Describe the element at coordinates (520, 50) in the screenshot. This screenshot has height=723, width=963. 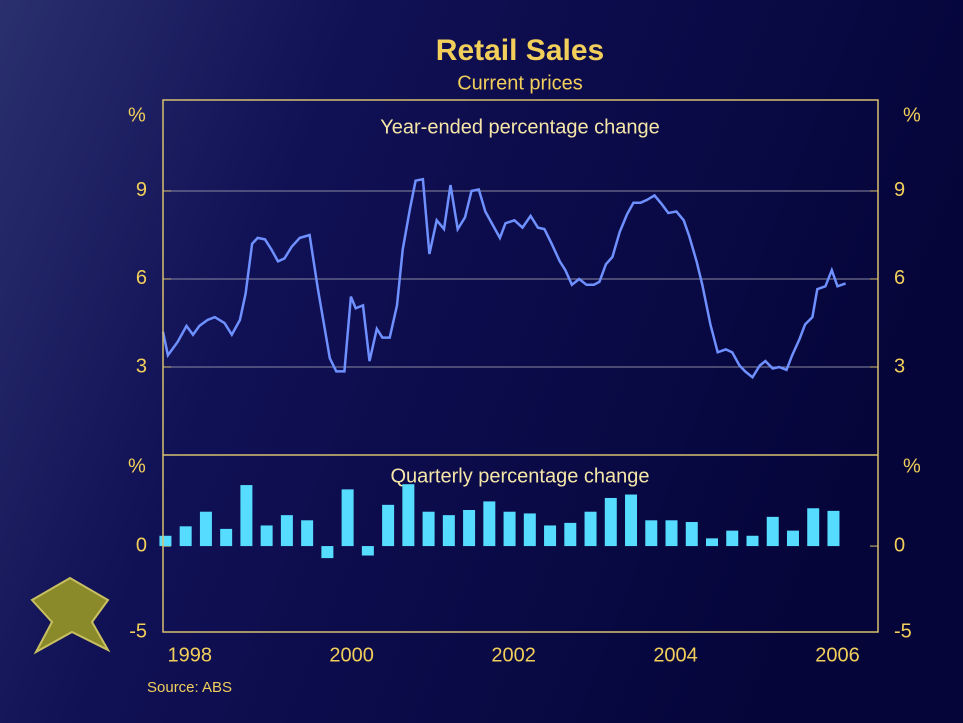
I see `chart-title: Retail Sales` at that location.